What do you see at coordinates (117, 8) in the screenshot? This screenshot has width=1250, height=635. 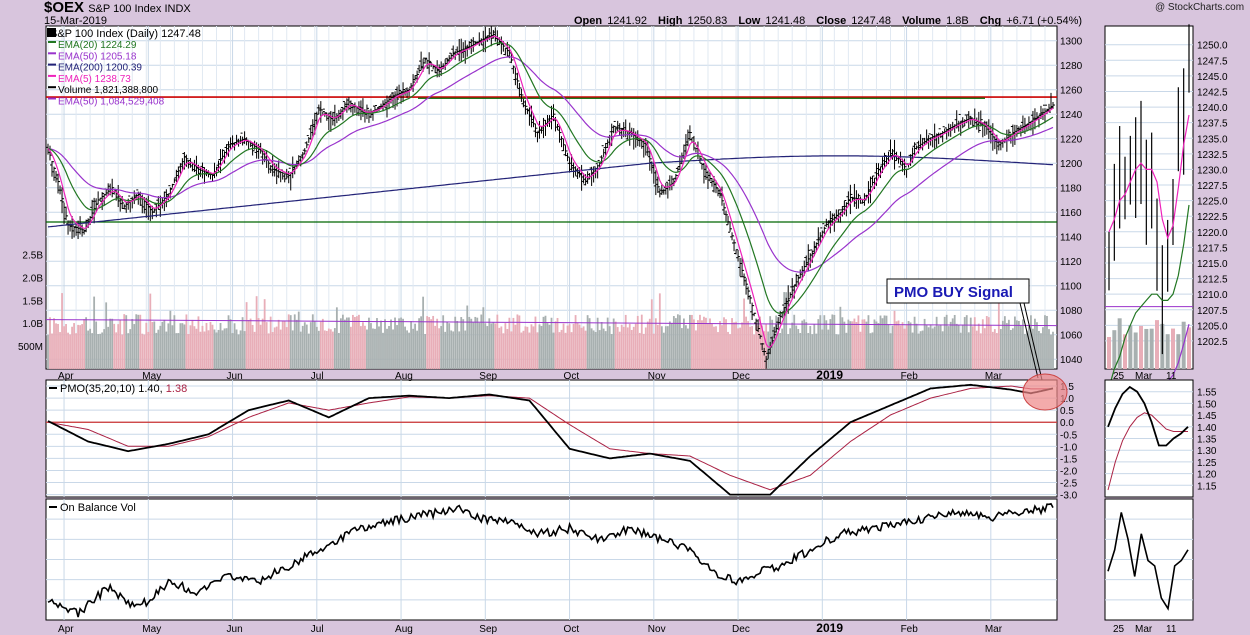 I see `symbol-title: $OEX S&P 100 Index INDX` at bounding box center [117, 8].